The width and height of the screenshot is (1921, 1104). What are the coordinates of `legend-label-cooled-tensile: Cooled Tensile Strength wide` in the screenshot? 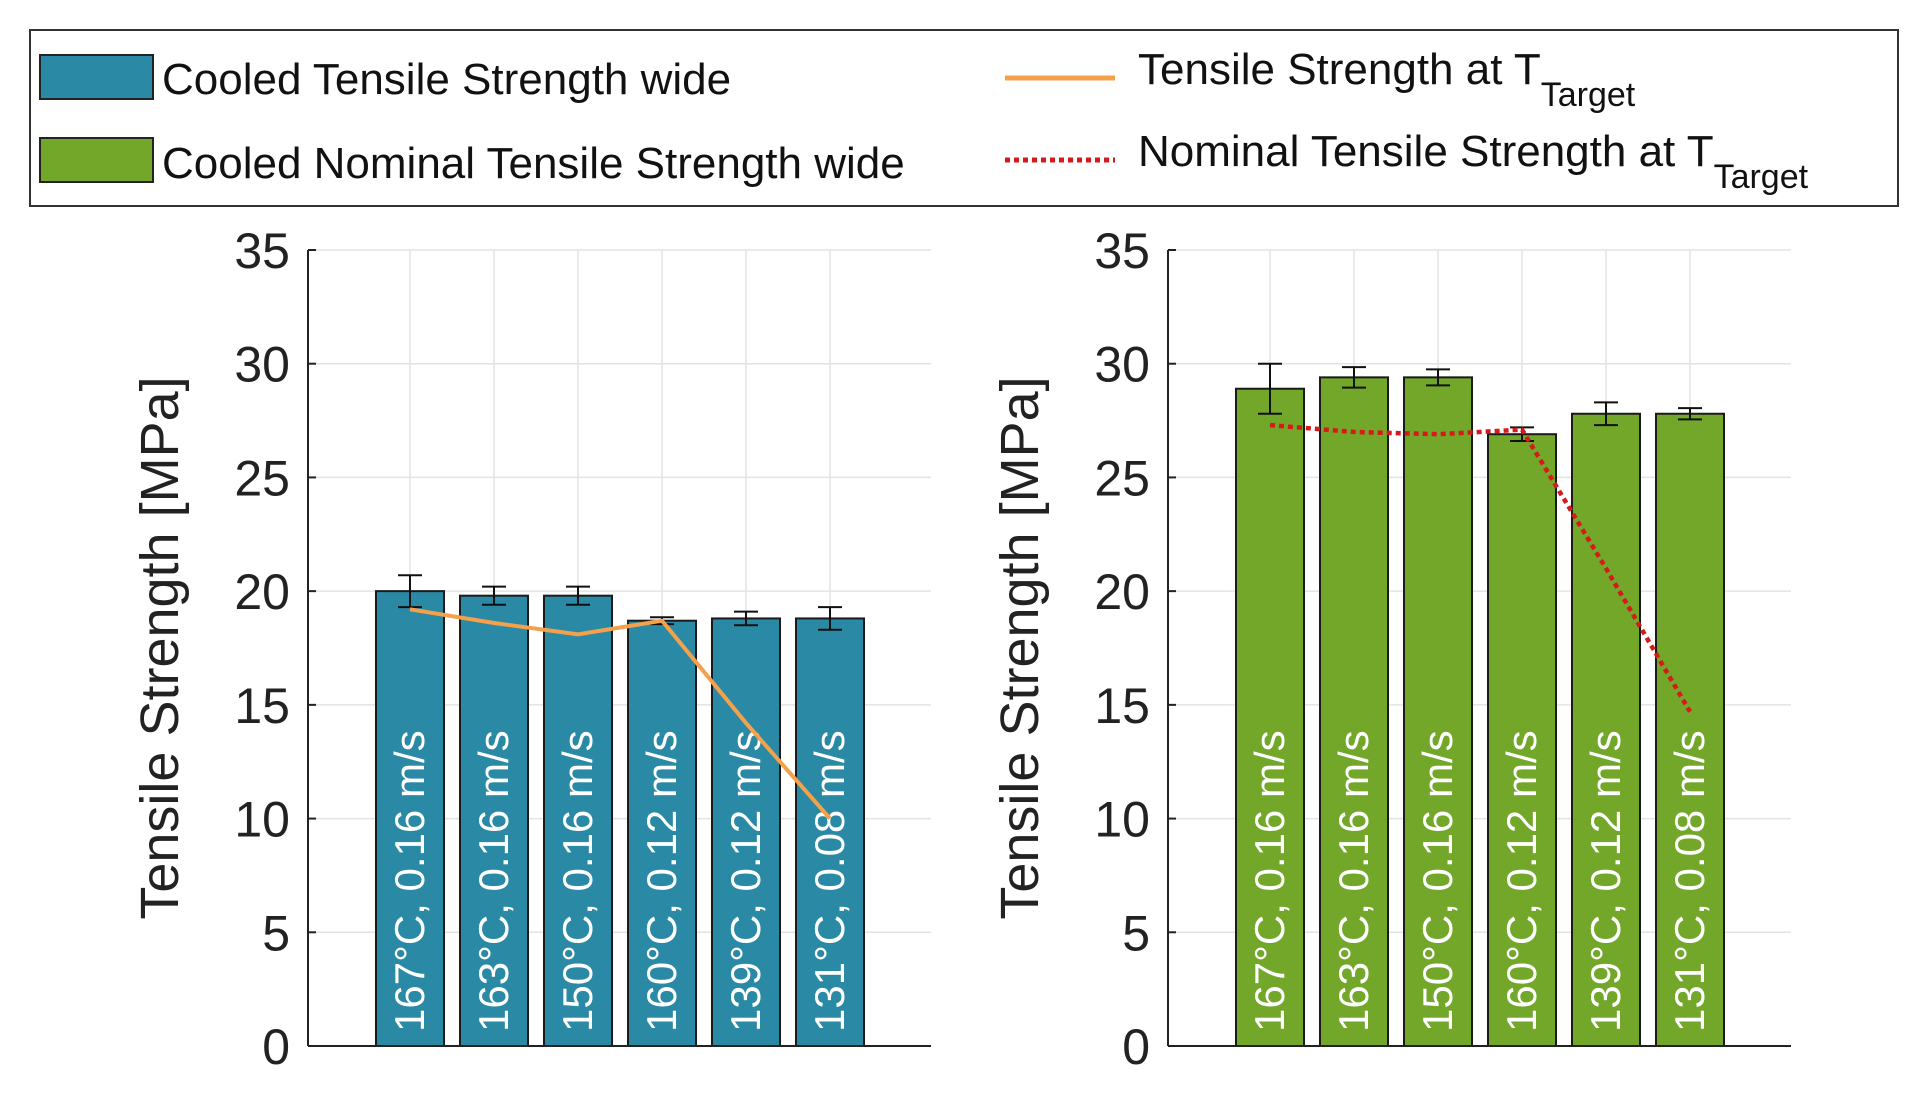 It's located at (446, 79).